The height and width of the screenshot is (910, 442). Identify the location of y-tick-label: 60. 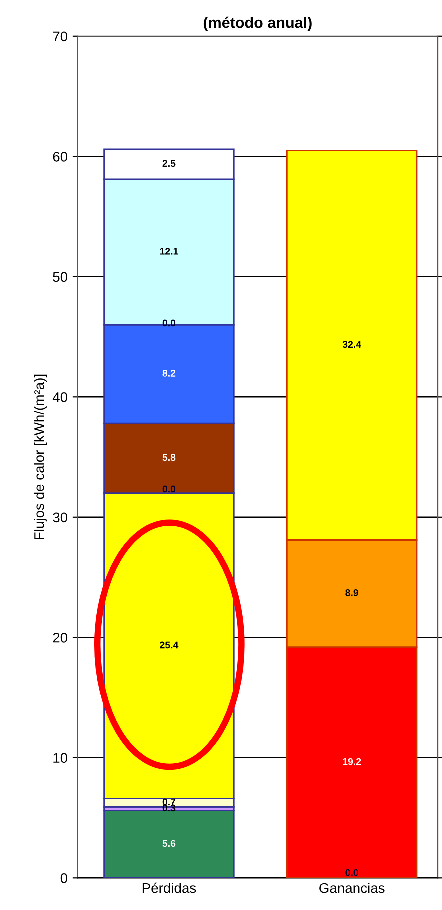
(60, 157).